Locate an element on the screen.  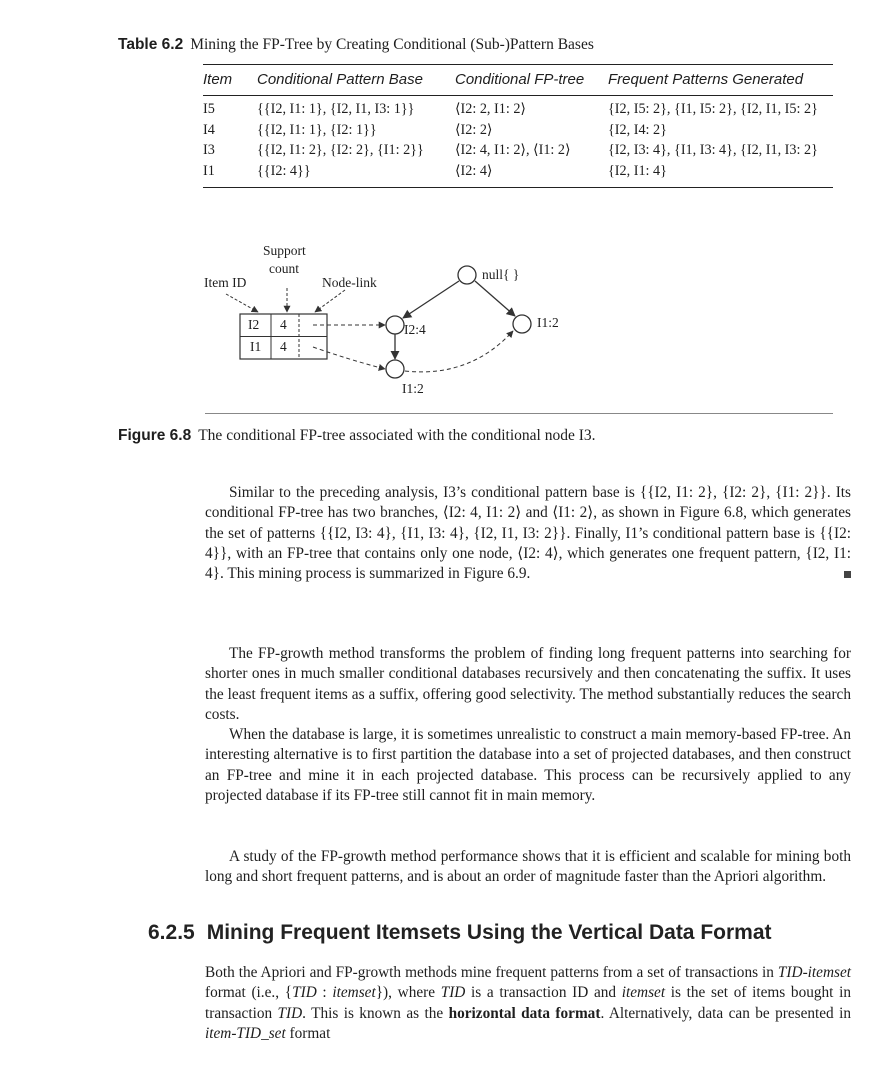
table-label: Table 6.2 is located at coordinates (151, 44).